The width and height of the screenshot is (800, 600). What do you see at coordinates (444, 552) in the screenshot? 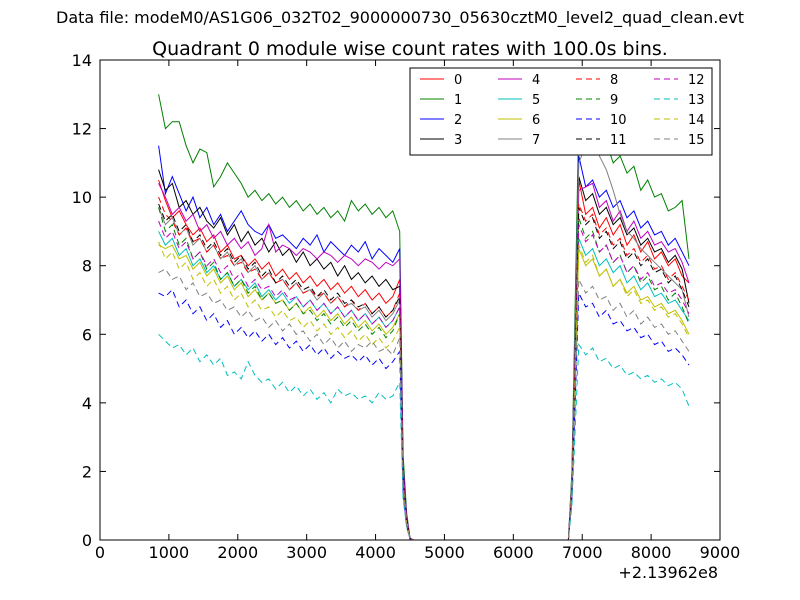
I see `x-tick-label: 5000` at bounding box center [444, 552].